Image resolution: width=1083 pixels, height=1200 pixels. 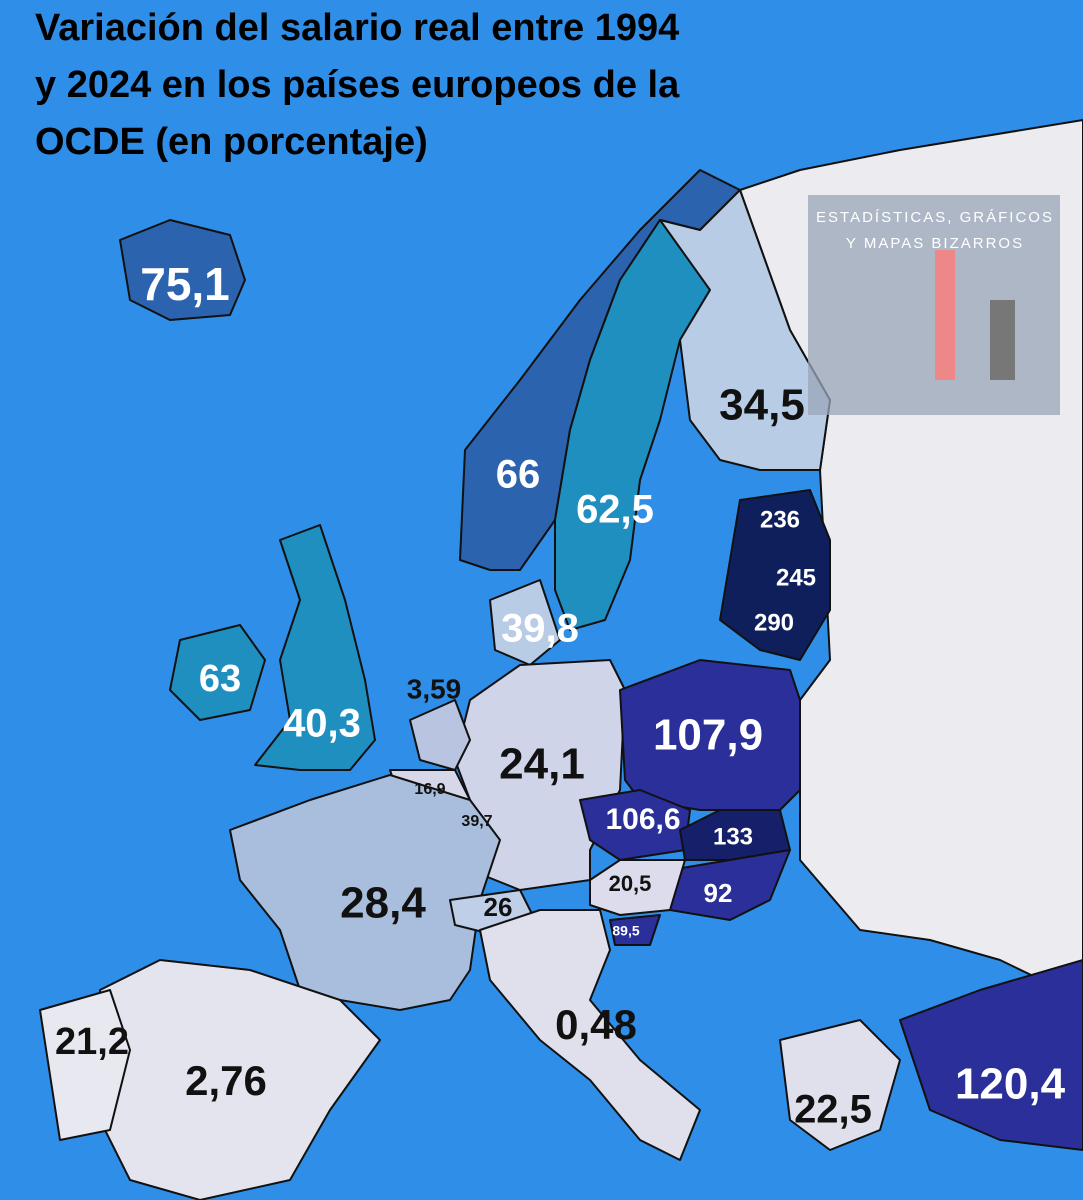 What do you see at coordinates (185, 284) in the screenshot?
I see `region-label: 75,1` at bounding box center [185, 284].